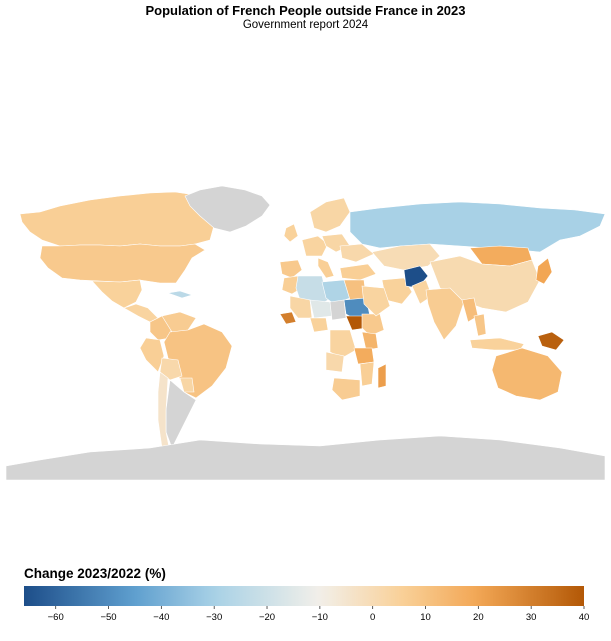 The height and width of the screenshot is (641, 611). Describe the element at coordinates (56, 617) in the screenshot. I see `legend-tick-label: −60` at that location.